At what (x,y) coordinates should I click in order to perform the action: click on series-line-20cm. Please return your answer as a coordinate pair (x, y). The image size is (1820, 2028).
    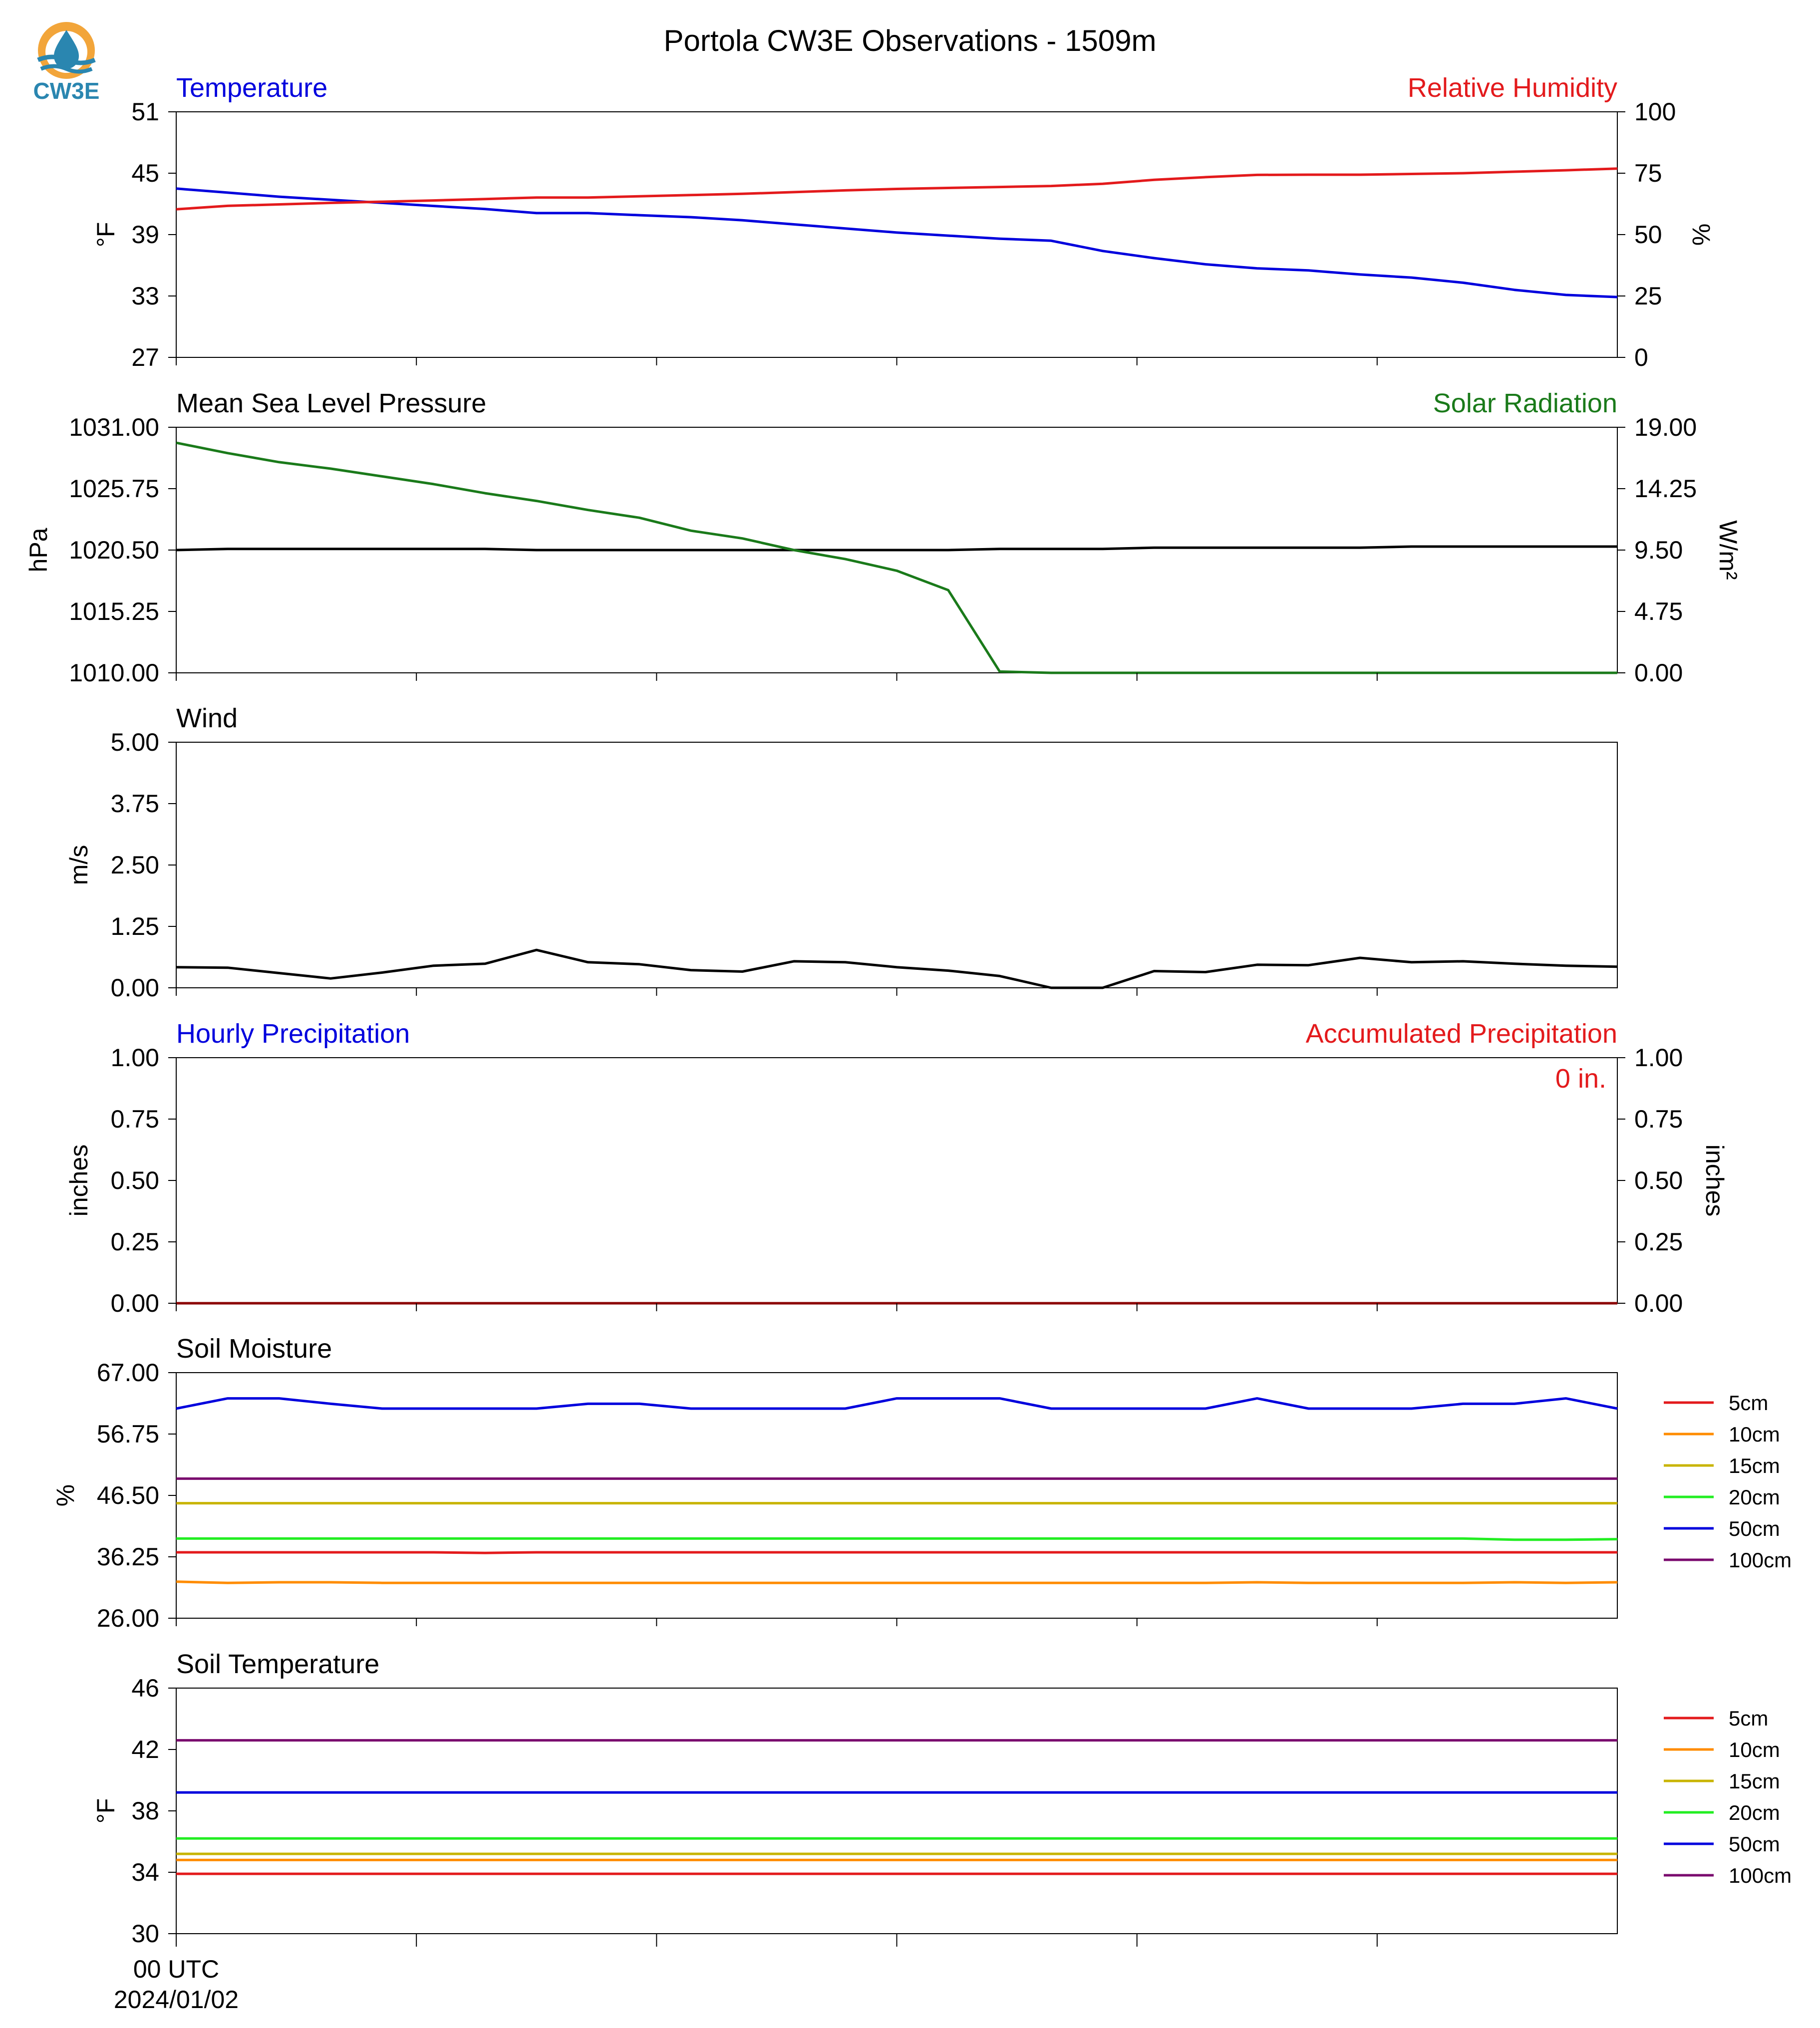
    Looking at the image, I should click on (897, 1539).